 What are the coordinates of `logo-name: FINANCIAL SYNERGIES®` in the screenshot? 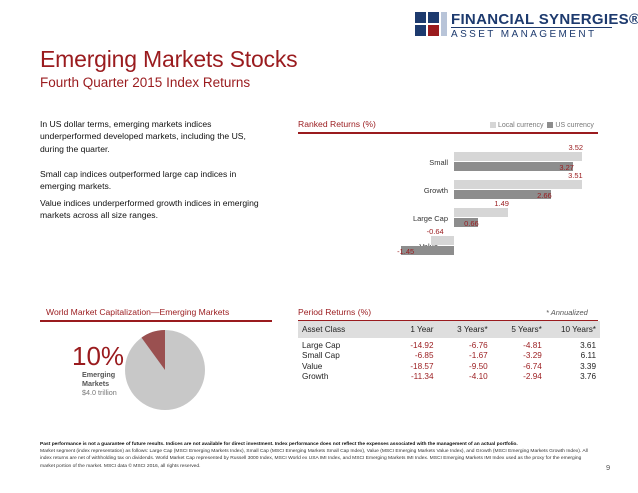 It's located at (544, 19).